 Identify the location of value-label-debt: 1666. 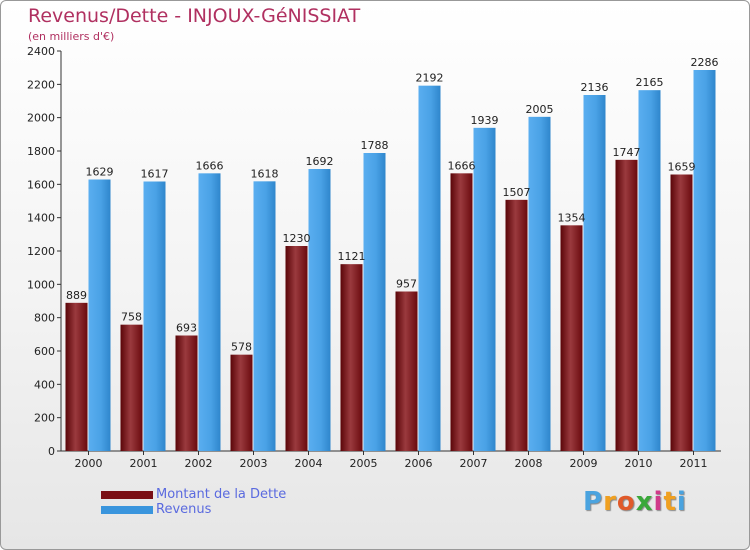
(462, 165).